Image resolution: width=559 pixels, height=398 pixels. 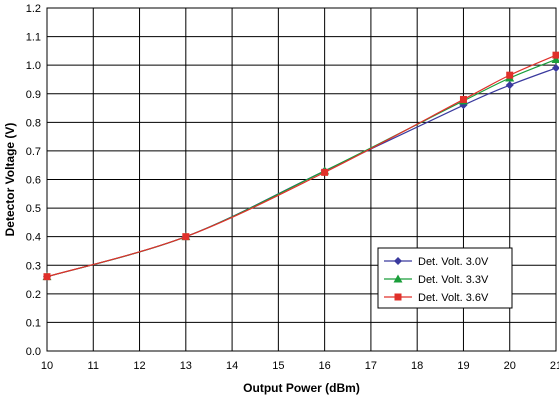 What do you see at coordinates (33, 38) in the screenshot?
I see `y-tick-label: 1.1` at bounding box center [33, 38].